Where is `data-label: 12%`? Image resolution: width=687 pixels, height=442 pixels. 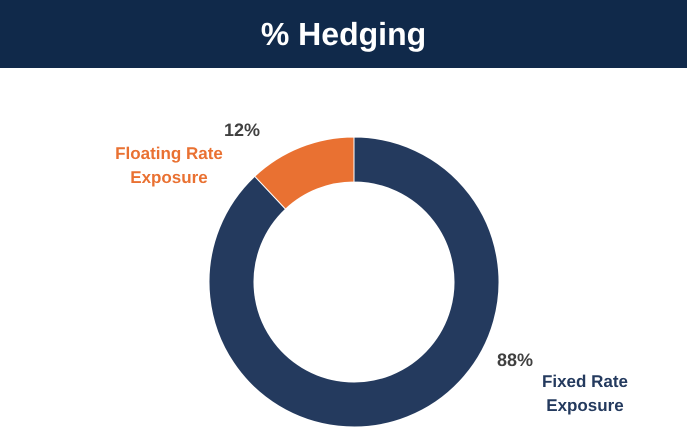
data-label: 12% is located at coordinates (242, 130).